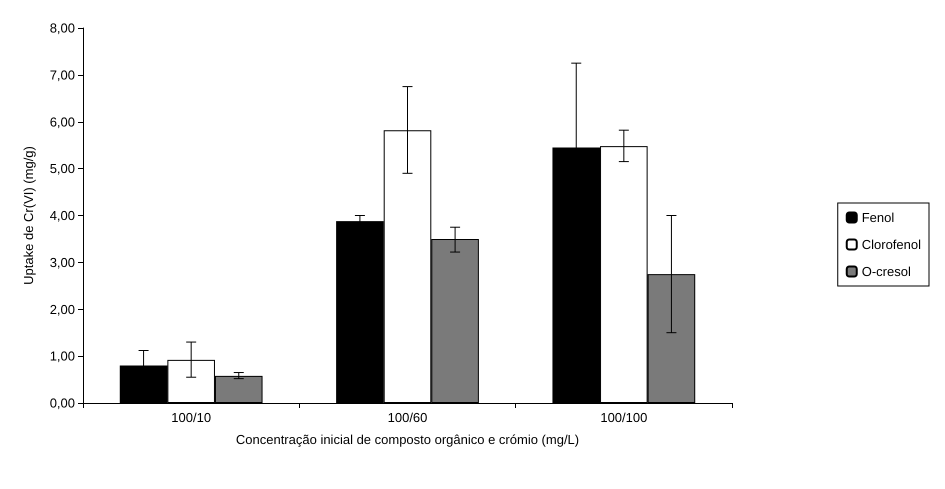 The height and width of the screenshot is (489, 945). Describe the element at coordinates (62, 168) in the screenshot. I see `y-tick-label: 5,00` at that location.